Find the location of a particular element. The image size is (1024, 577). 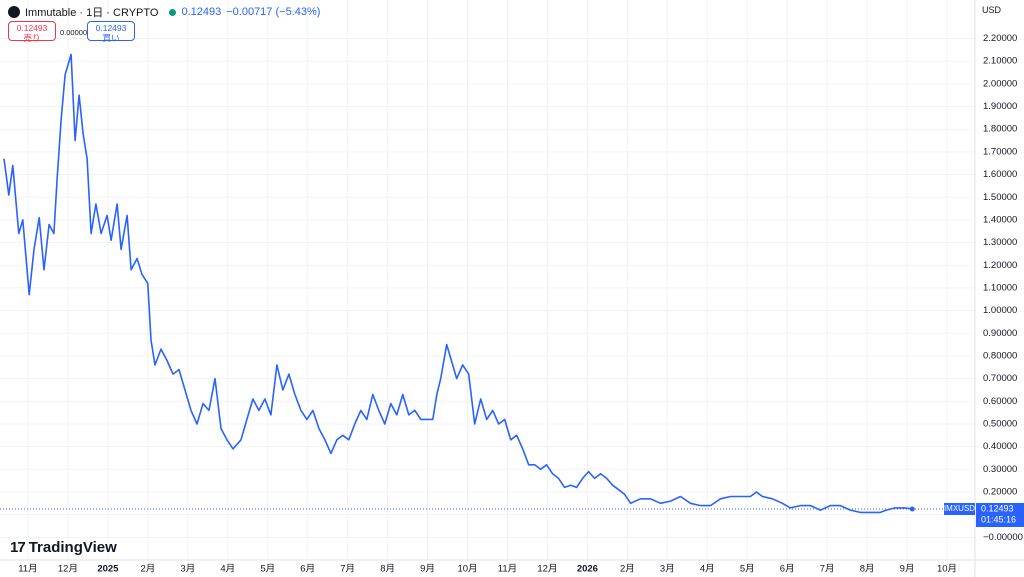

coin-icon is located at coordinates (14, 12).